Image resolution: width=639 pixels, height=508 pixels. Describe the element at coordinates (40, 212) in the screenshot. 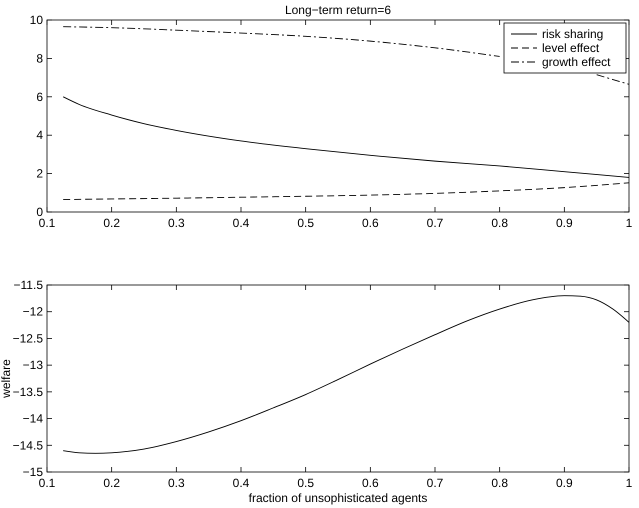

I see `y-tick-label: 0` at that location.